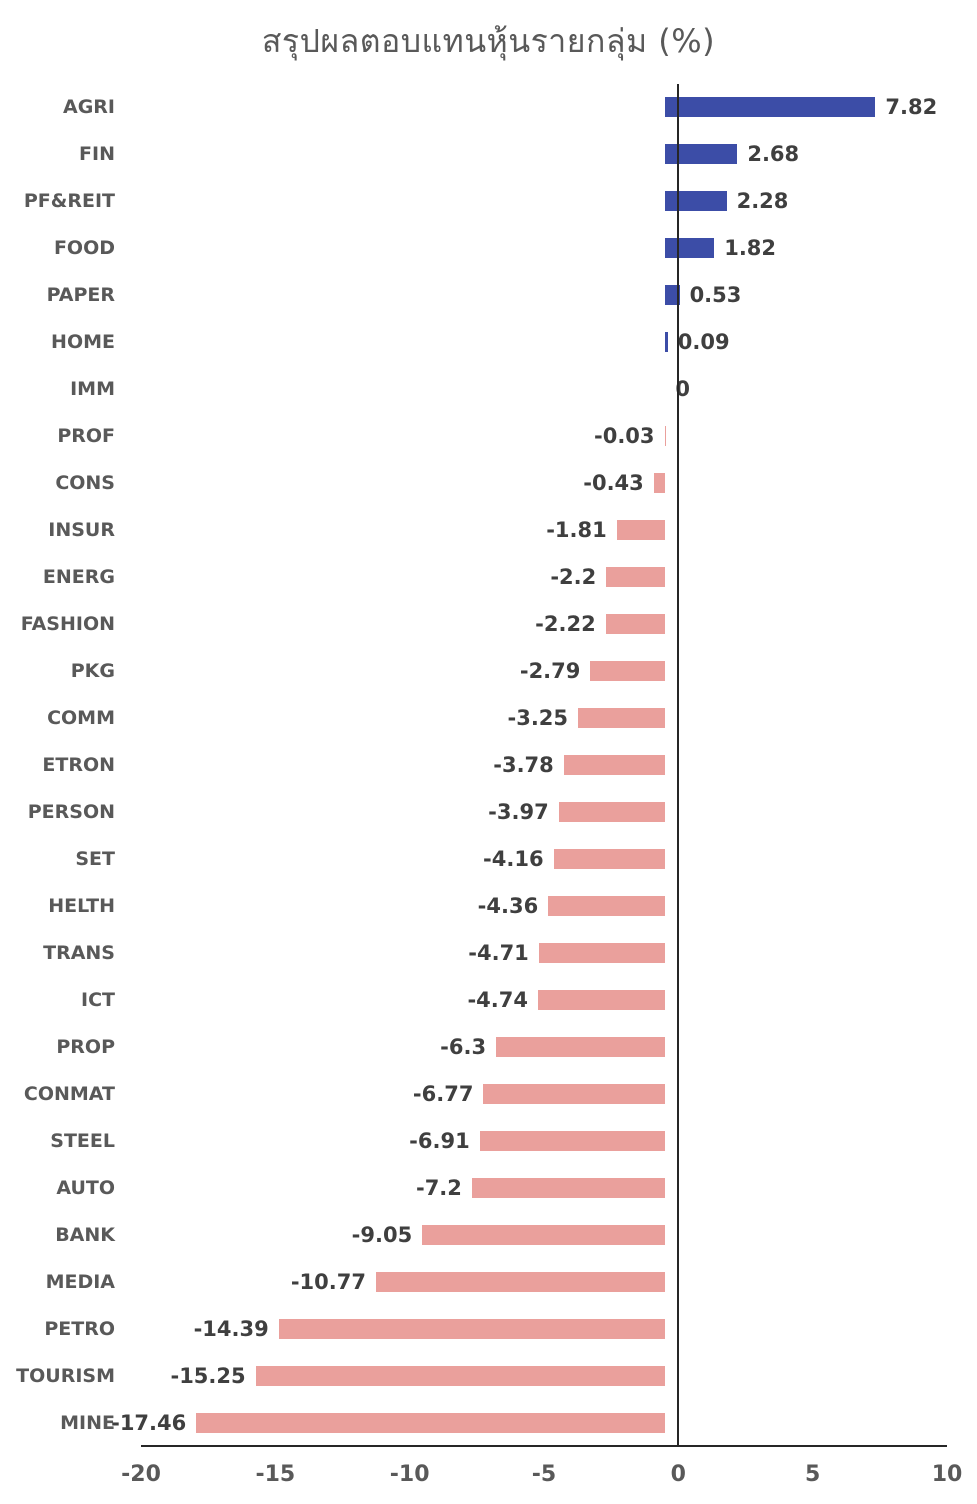 The width and height of the screenshot is (977, 1504). I want to click on category-label: PROF, so click(86, 436).